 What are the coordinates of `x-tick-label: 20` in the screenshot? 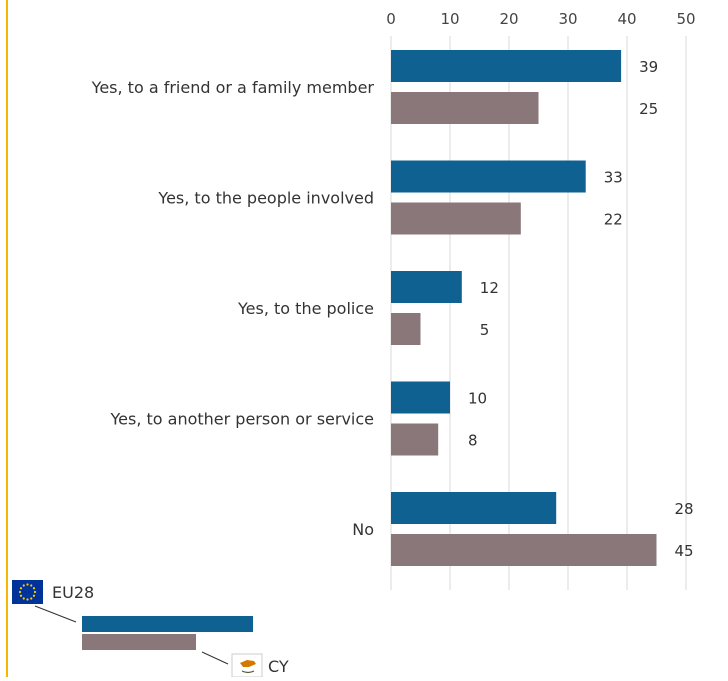 It's located at (508, 19).